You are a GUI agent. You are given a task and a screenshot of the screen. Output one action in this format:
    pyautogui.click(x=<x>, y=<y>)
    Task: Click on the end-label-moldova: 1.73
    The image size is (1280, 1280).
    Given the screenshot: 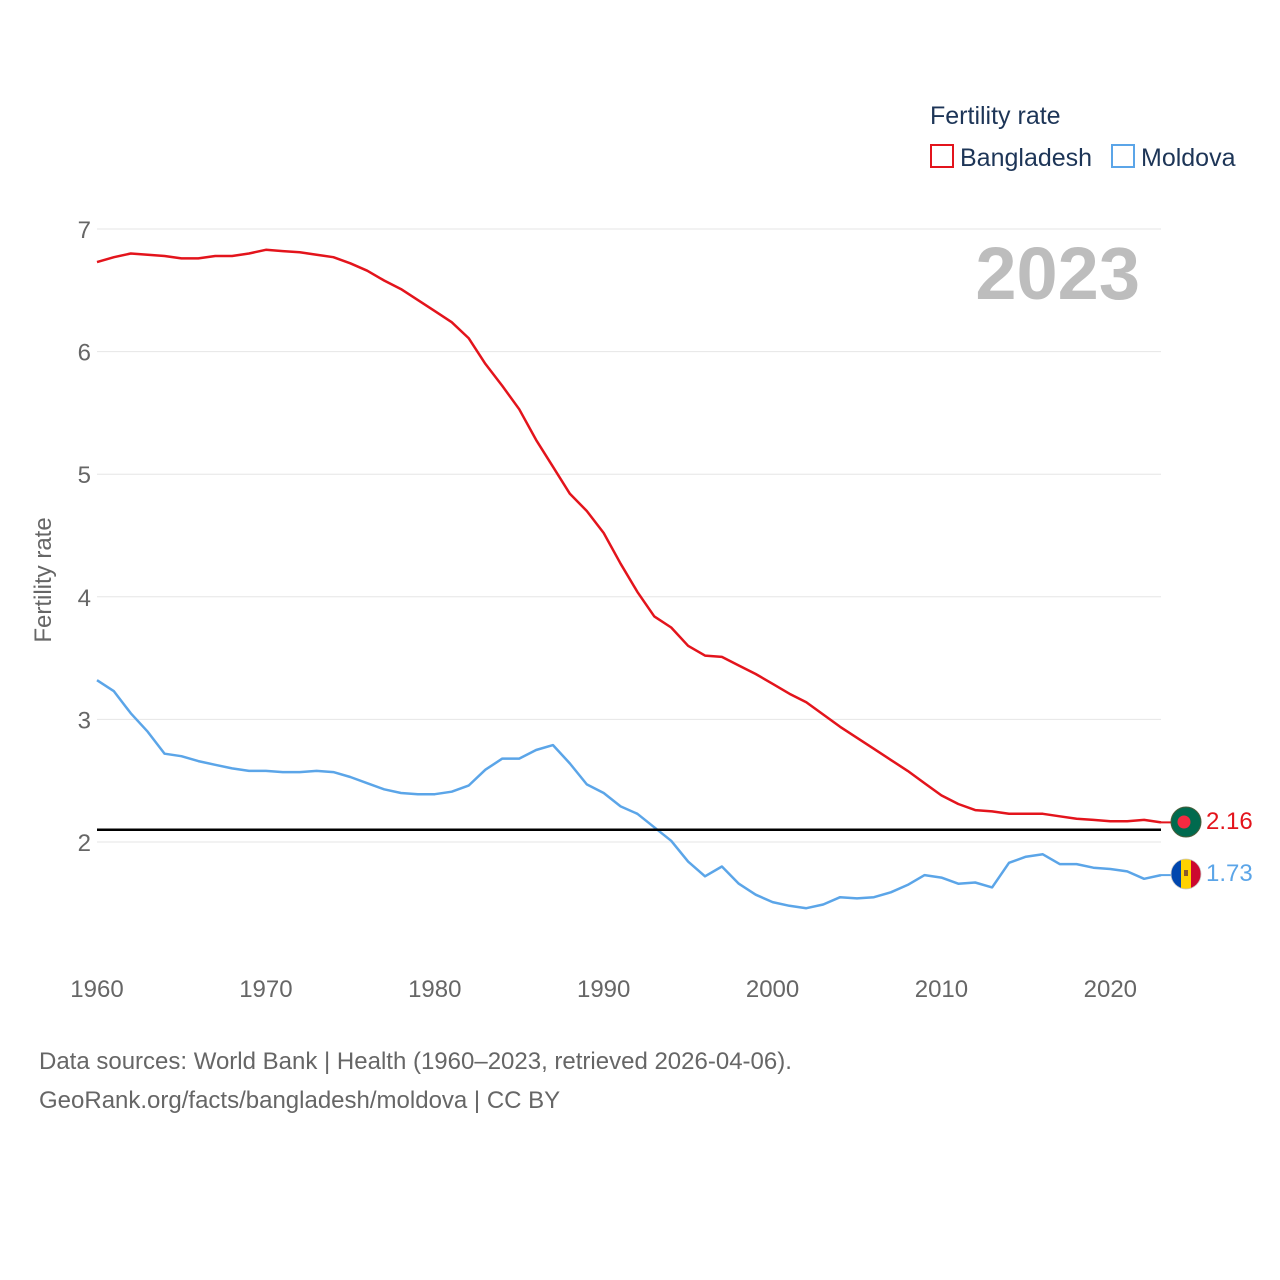 What is the action you would take?
    pyautogui.click(x=1229, y=873)
    